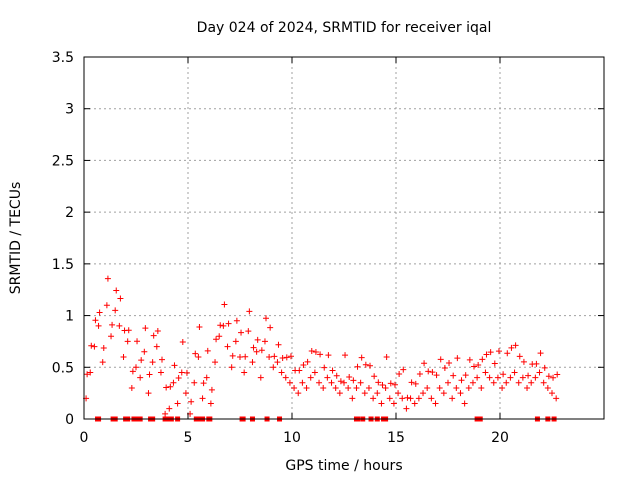 The width and height of the screenshot is (640, 480). I want to click on x-tick-label: 0, so click(84, 438).